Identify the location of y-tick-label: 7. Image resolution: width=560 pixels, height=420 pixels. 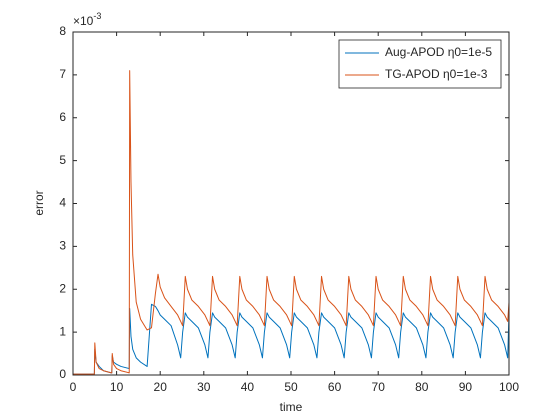
(62, 74).